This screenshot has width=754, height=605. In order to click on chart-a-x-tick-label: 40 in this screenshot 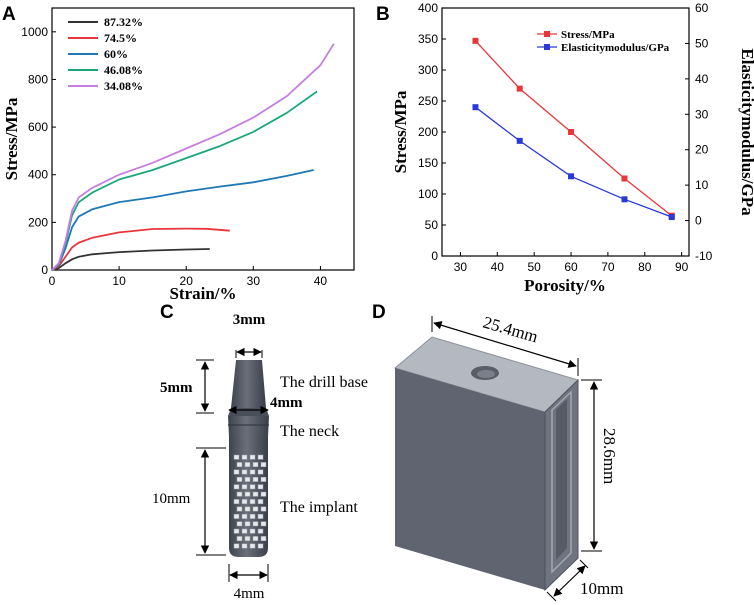, I will do `click(321, 281)`.